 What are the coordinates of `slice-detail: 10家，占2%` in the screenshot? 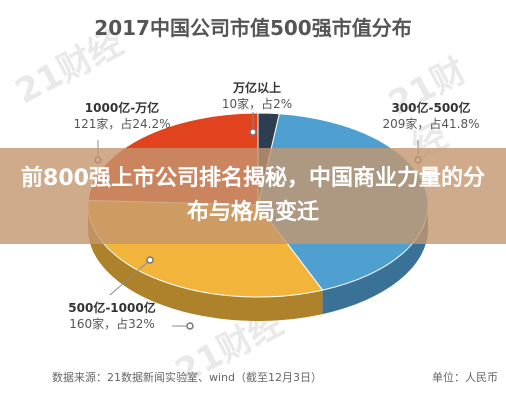 It's located at (257, 104).